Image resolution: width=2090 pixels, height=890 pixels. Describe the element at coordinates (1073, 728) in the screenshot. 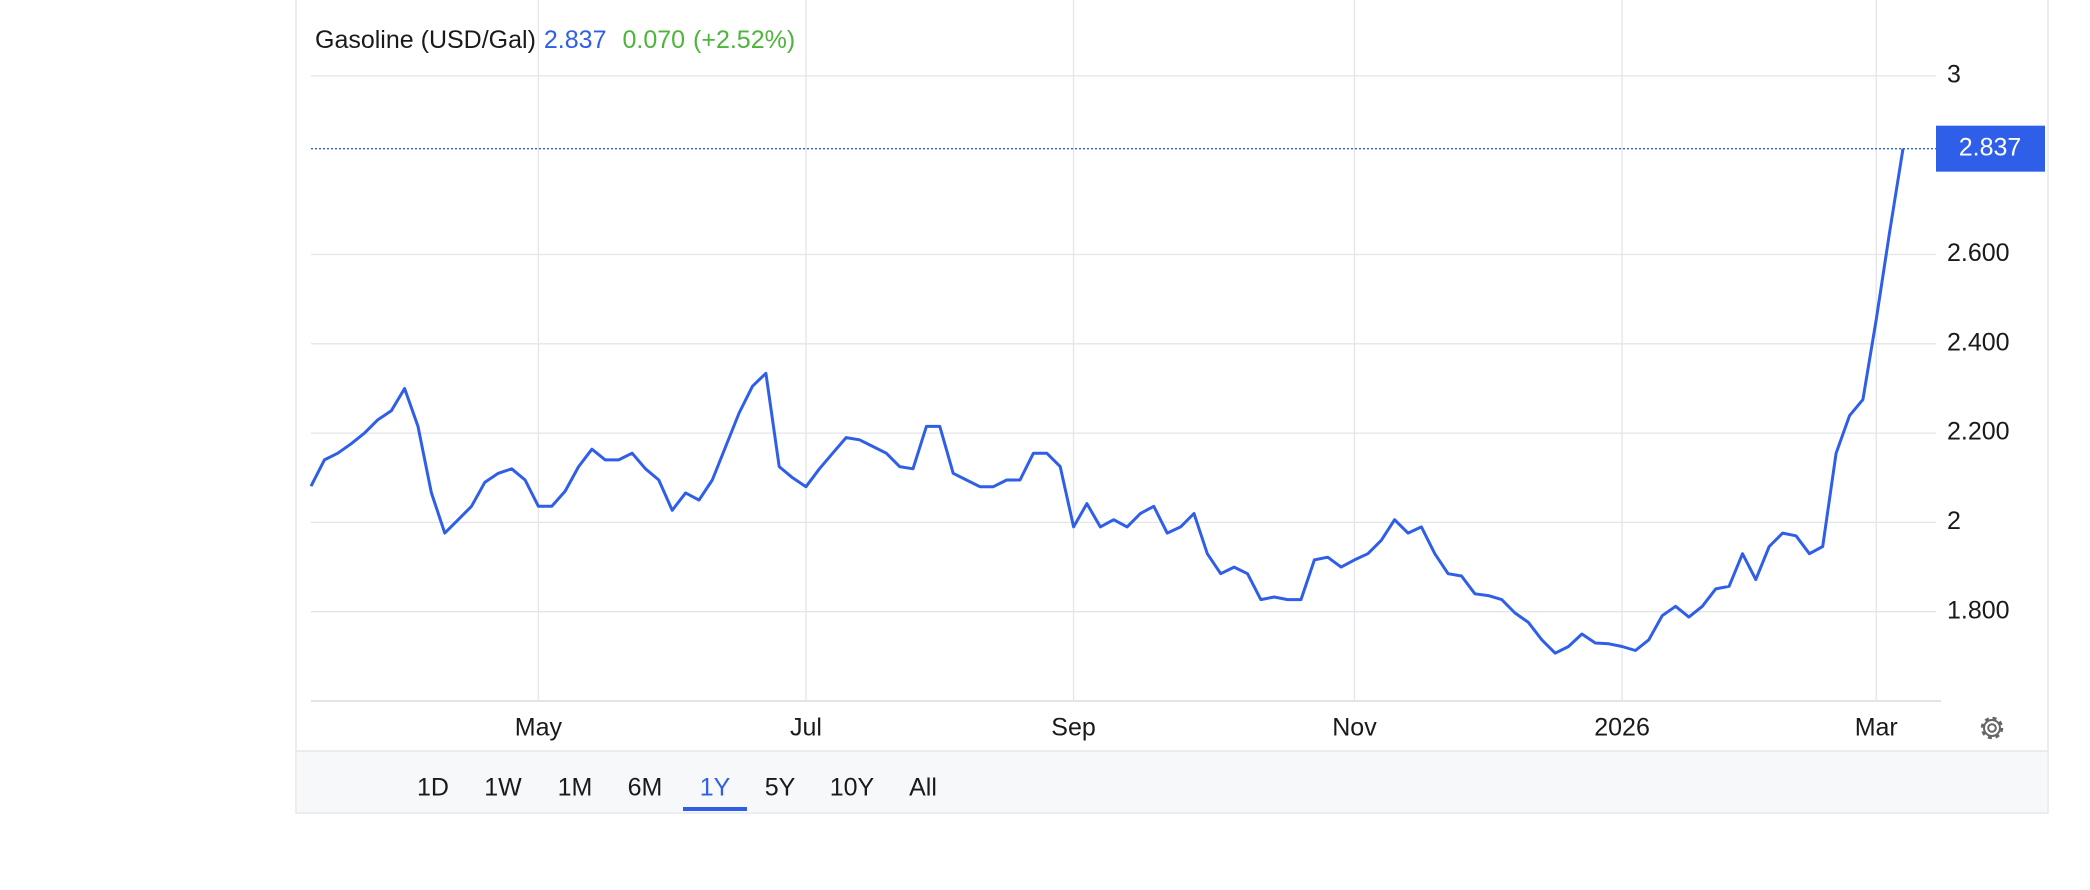

I see `x-tick-label: Sep` at that location.